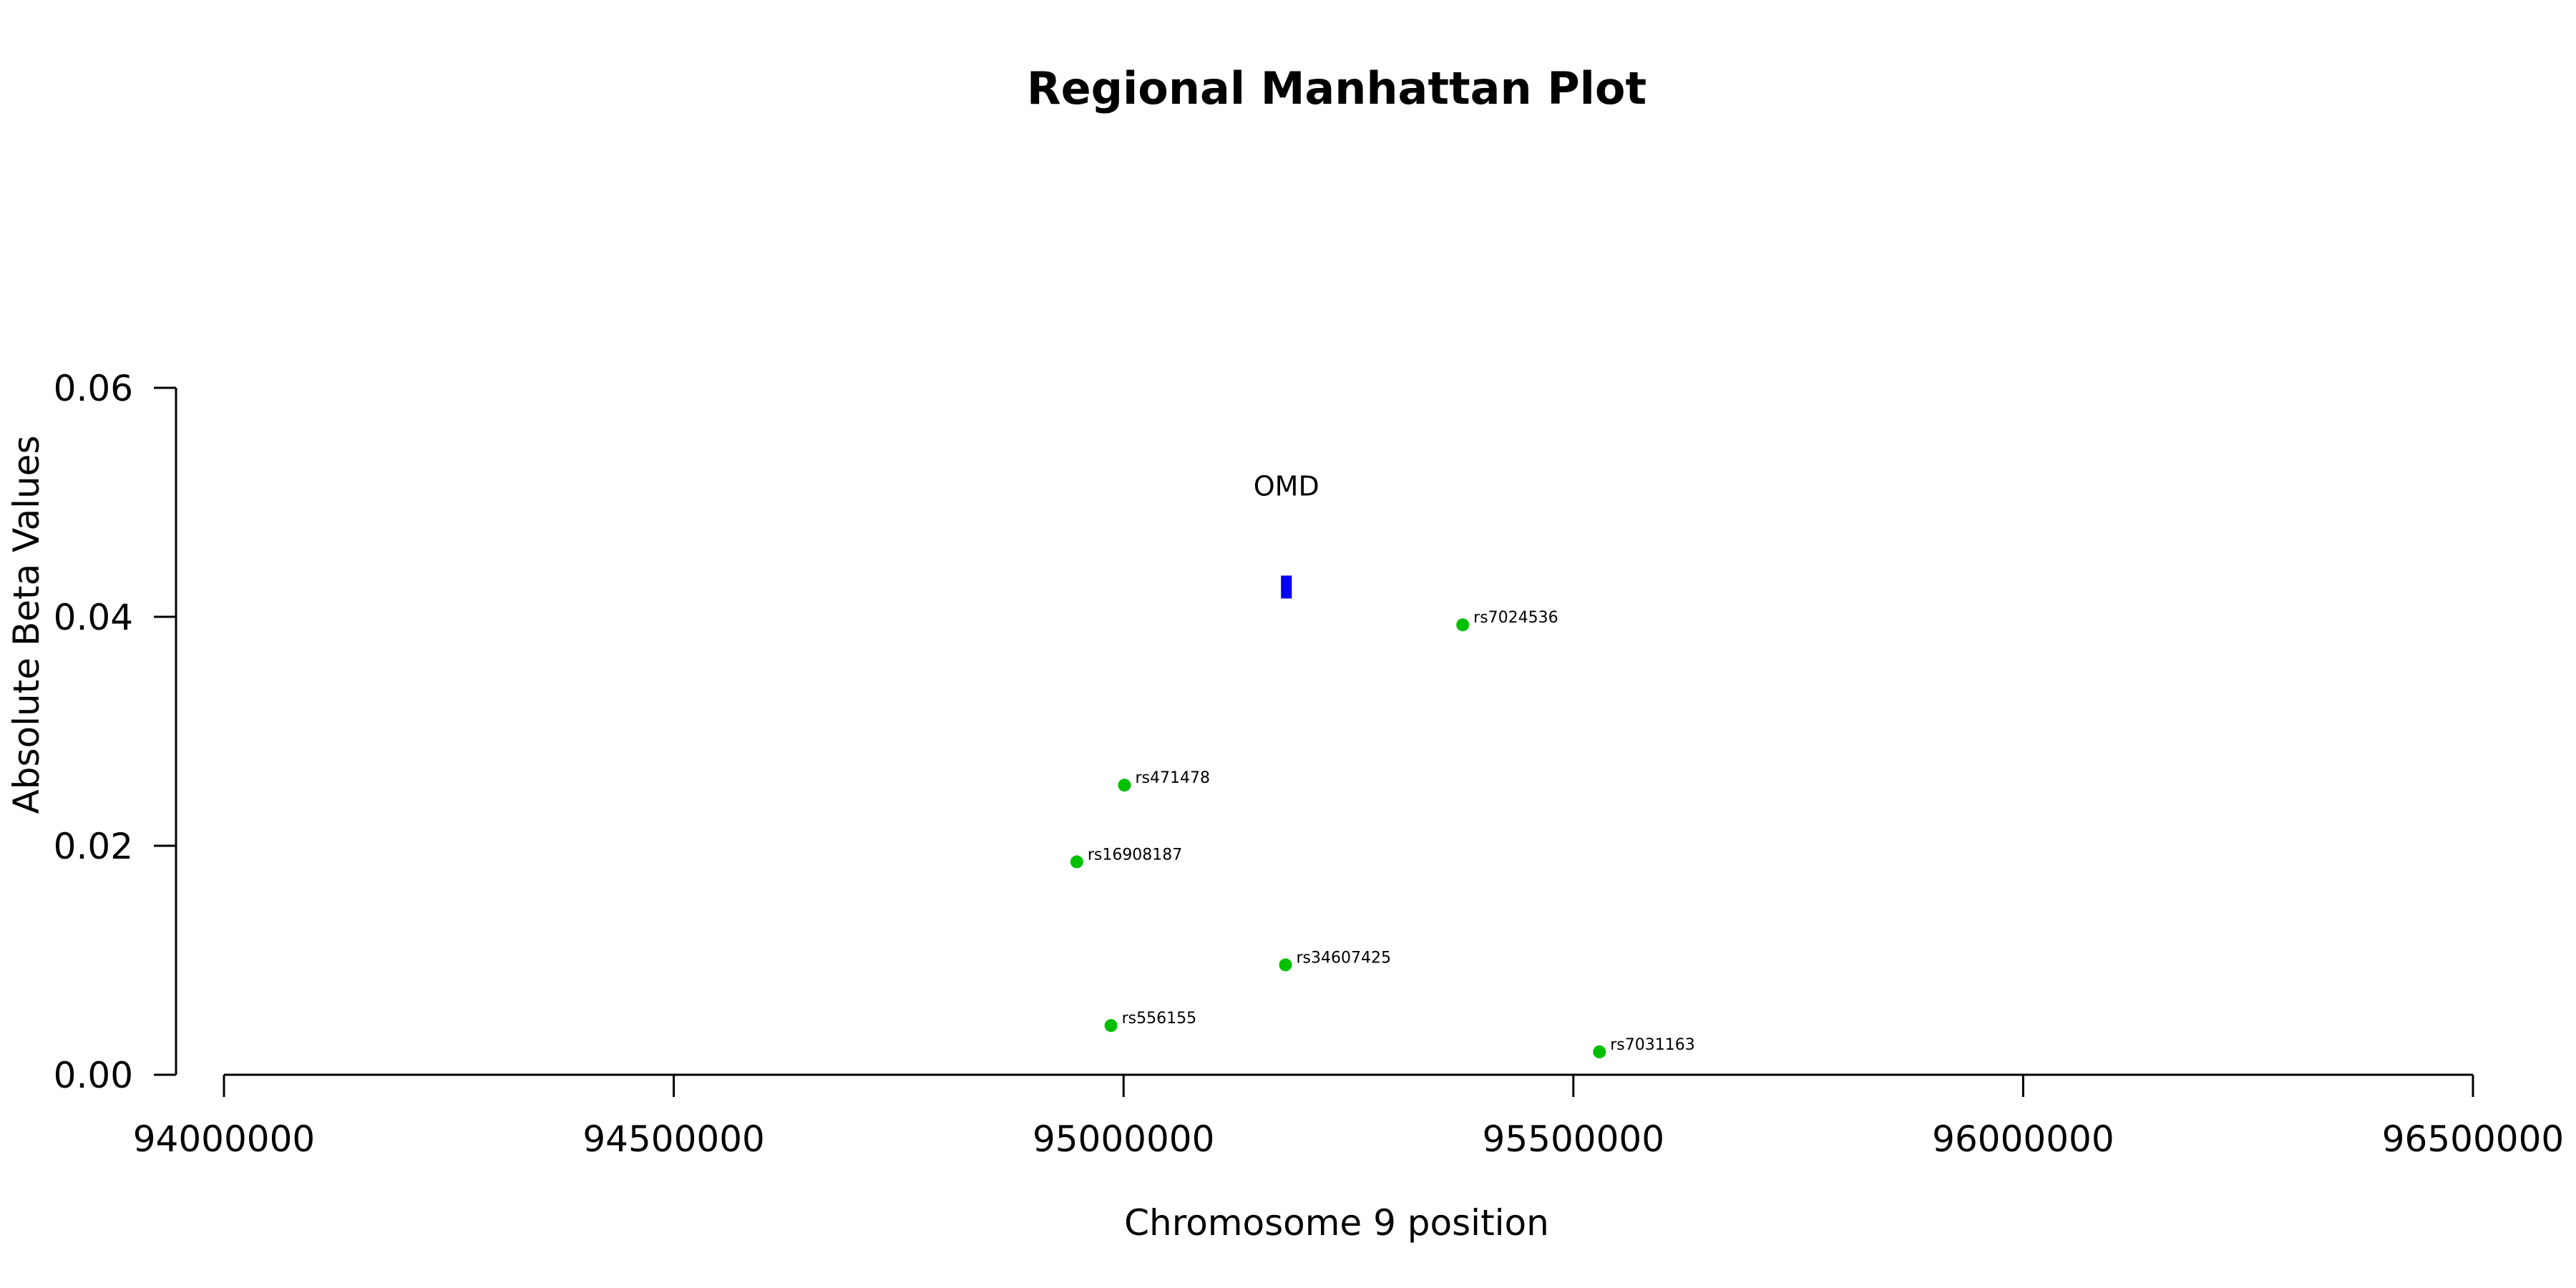 The height and width of the screenshot is (1288, 2576). Describe the element at coordinates (93, 389) in the screenshot. I see `y-tick-label: 0.06` at that location.